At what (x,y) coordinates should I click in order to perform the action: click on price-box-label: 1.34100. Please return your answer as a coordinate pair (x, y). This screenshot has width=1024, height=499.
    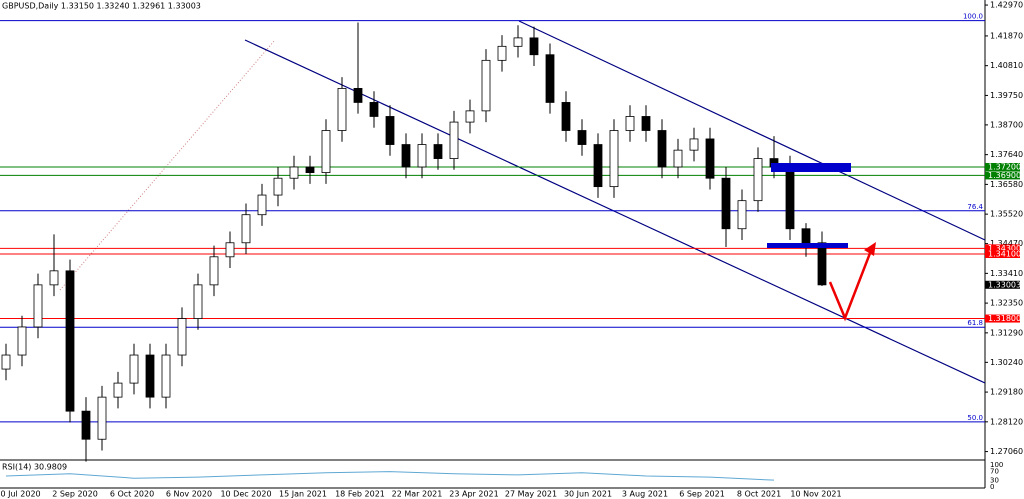
    Looking at the image, I should click on (1004, 253).